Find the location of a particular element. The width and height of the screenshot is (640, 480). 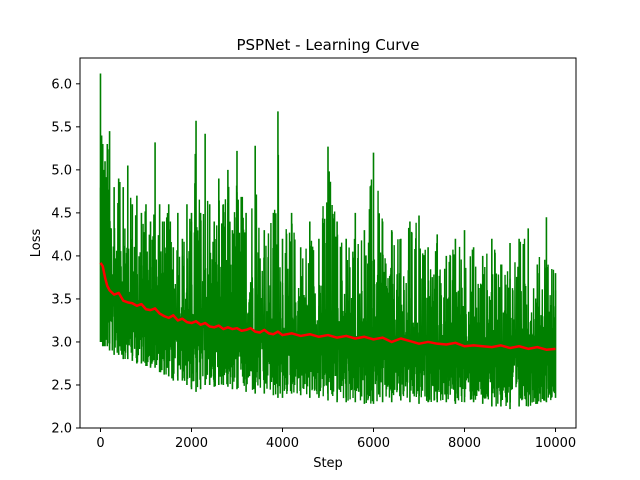

x-tick-label: 2000 is located at coordinates (191, 443).